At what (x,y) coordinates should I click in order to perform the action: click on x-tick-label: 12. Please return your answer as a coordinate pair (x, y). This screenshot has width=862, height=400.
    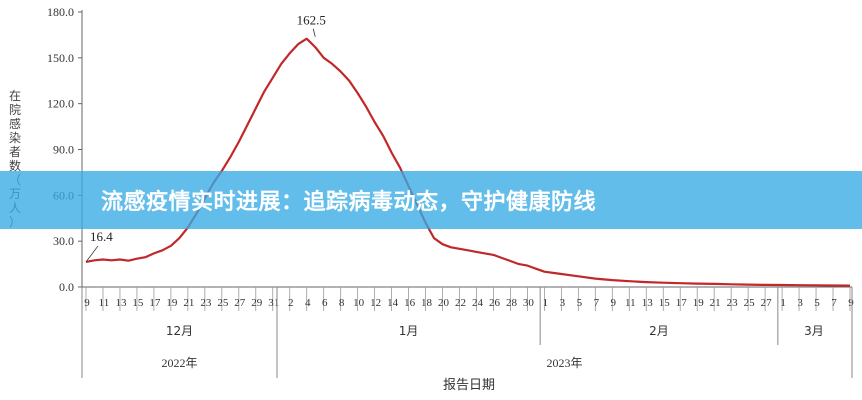
    Looking at the image, I should click on (375, 303).